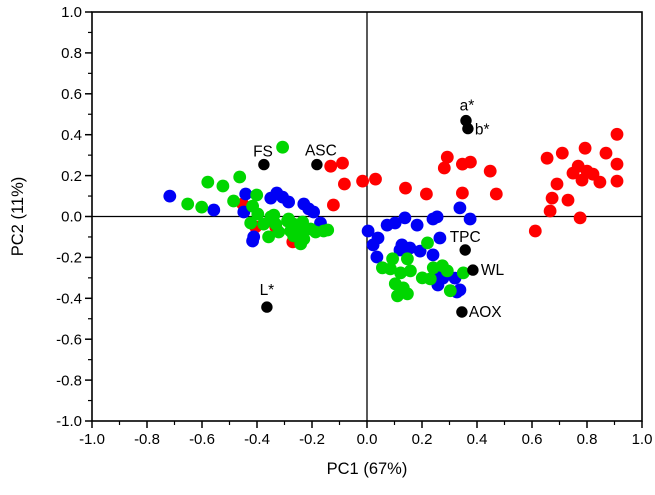 This screenshot has height=495, width=655. What do you see at coordinates (71, 176) in the screenshot?
I see `y-tick-label: 0.2` at bounding box center [71, 176].